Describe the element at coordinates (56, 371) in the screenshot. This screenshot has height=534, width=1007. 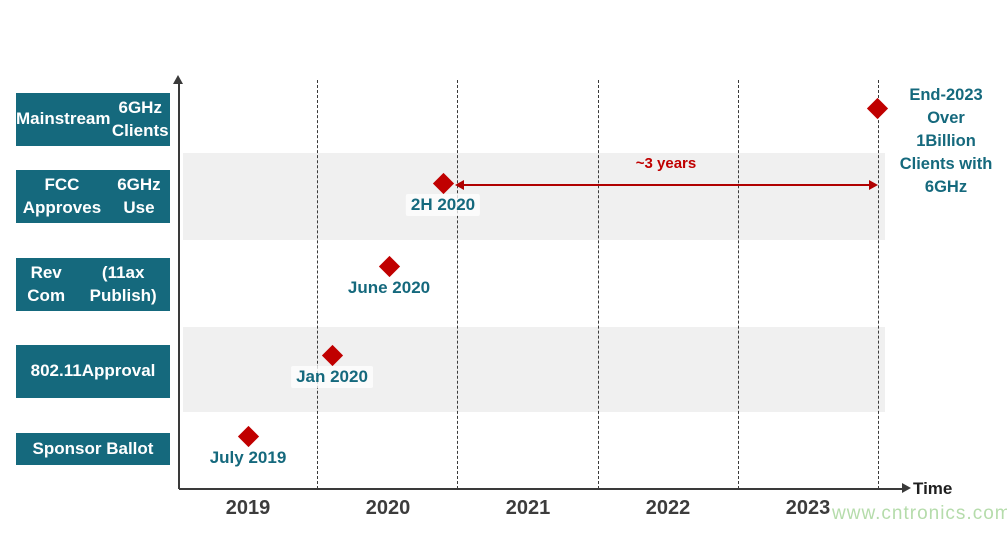
I see `row-label-text: 802.11` at that location.